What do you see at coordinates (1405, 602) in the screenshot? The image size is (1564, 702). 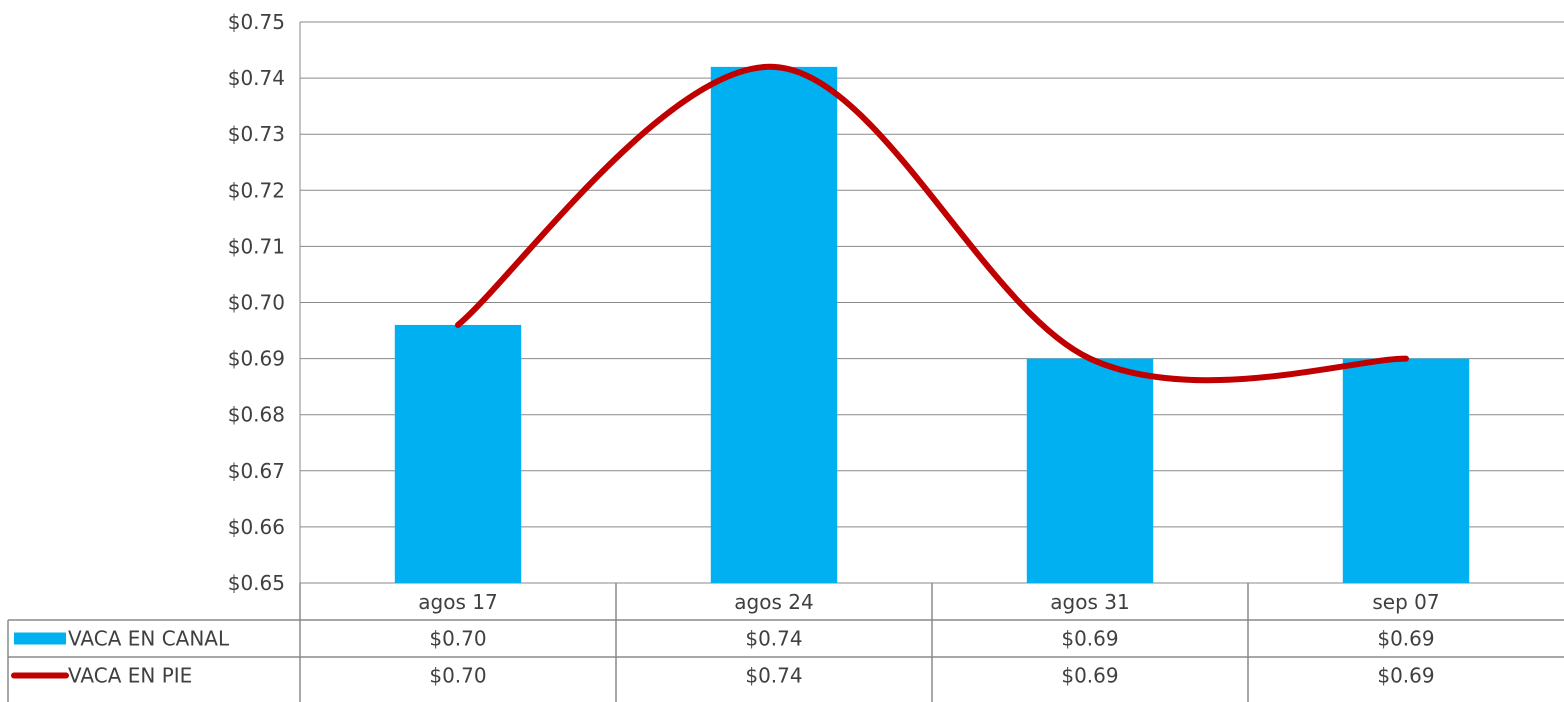 I see `category-label: sep 07` at bounding box center [1405, 602].